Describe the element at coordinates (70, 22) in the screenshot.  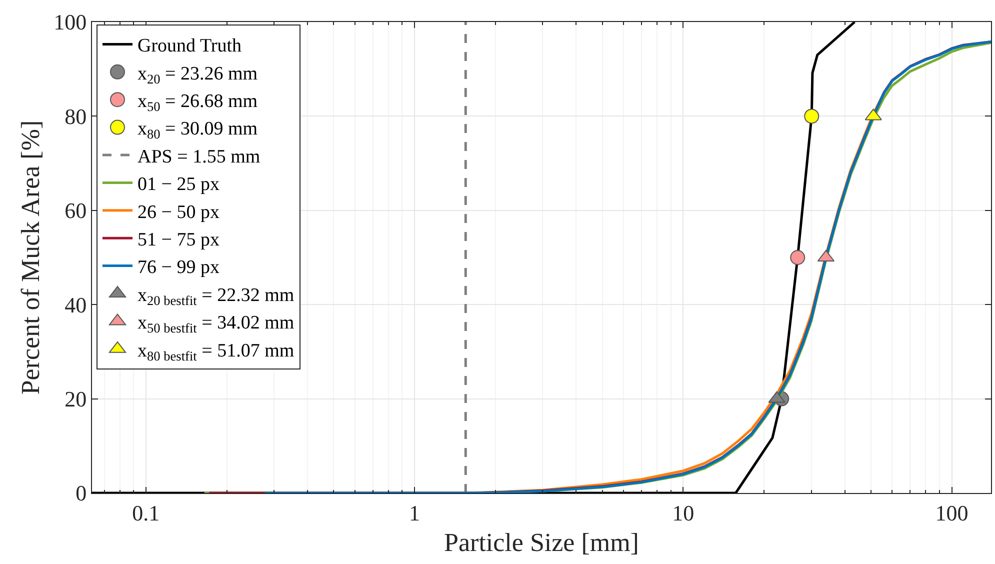
I see `y-tick-label: 100` at that location.